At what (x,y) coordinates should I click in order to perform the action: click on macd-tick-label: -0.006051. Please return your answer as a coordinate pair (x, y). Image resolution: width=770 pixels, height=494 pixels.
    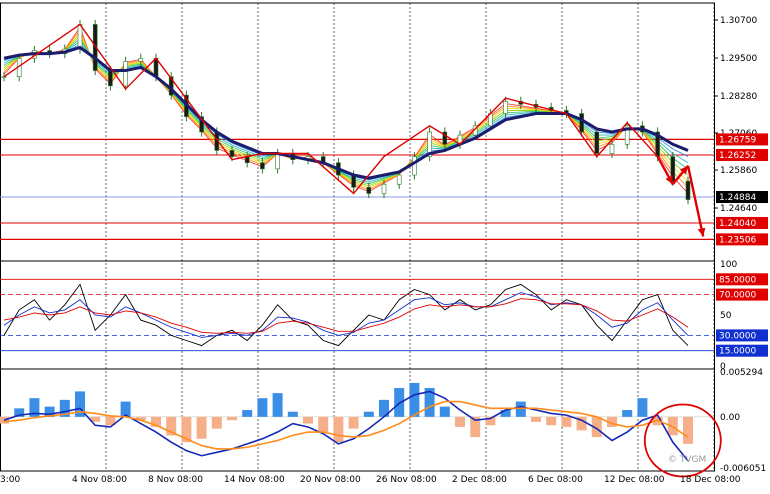
    Looking at the image, I should click on (743, 469).